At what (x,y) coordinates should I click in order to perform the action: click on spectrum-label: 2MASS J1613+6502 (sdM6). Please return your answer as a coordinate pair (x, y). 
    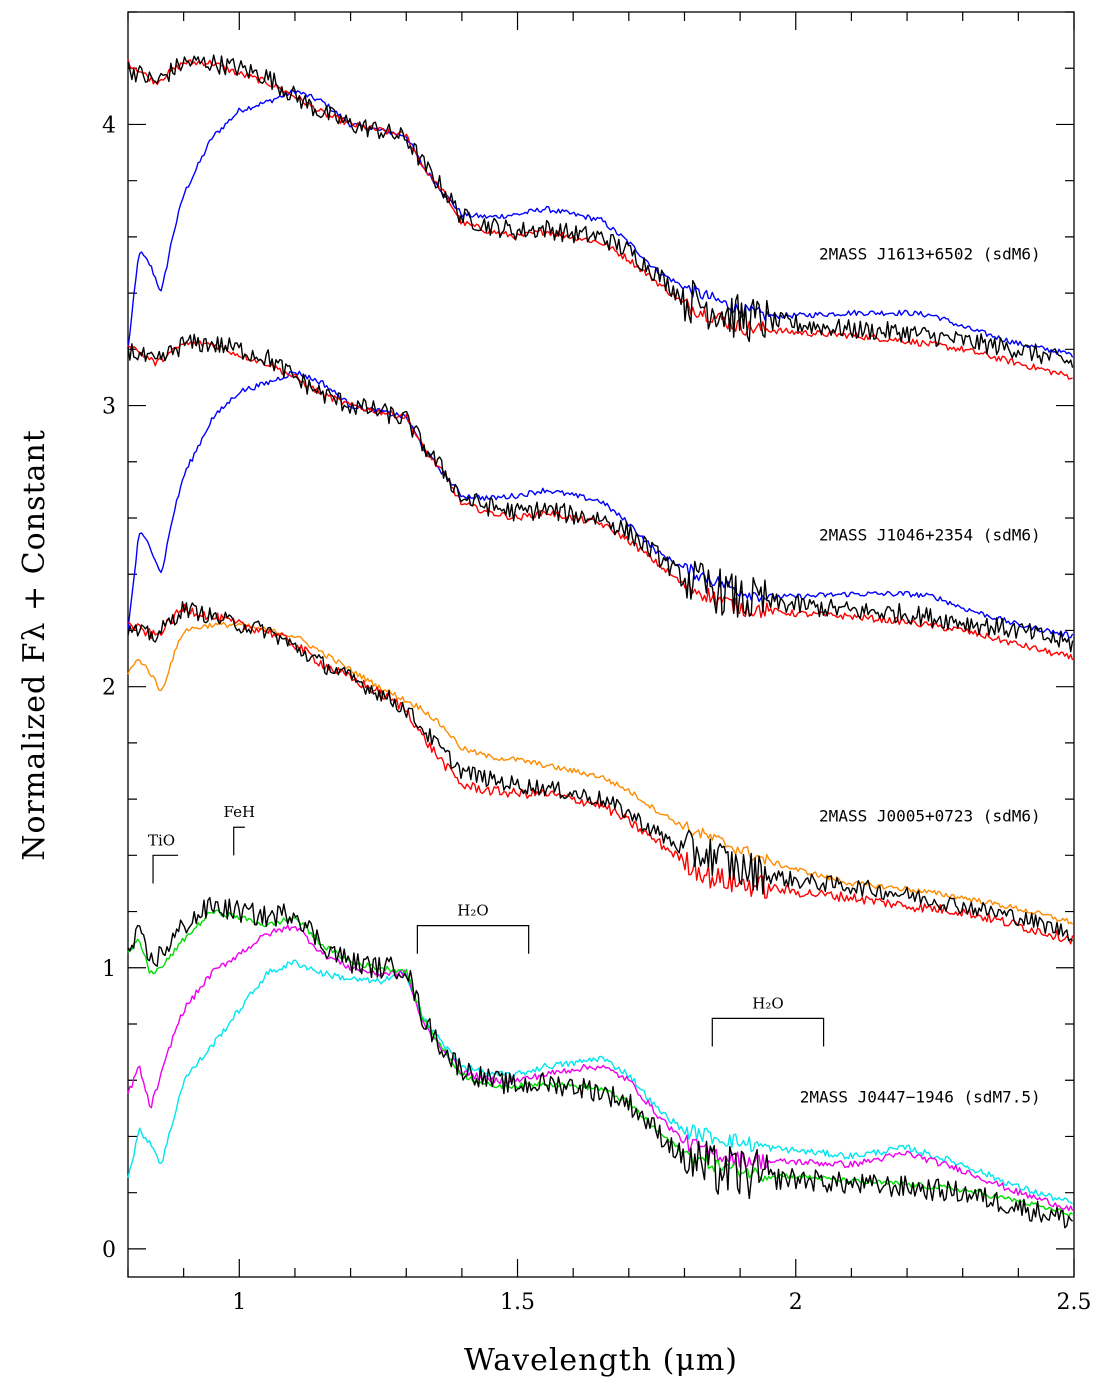
    Looking at the image, I should click on (930, 253).